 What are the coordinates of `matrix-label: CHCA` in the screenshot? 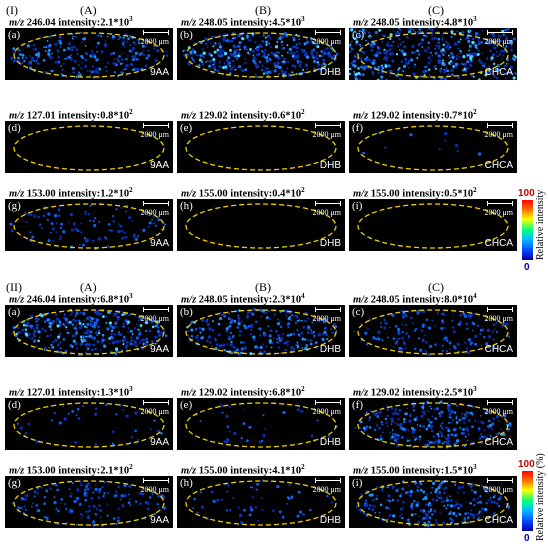 It's located at (498, 520).